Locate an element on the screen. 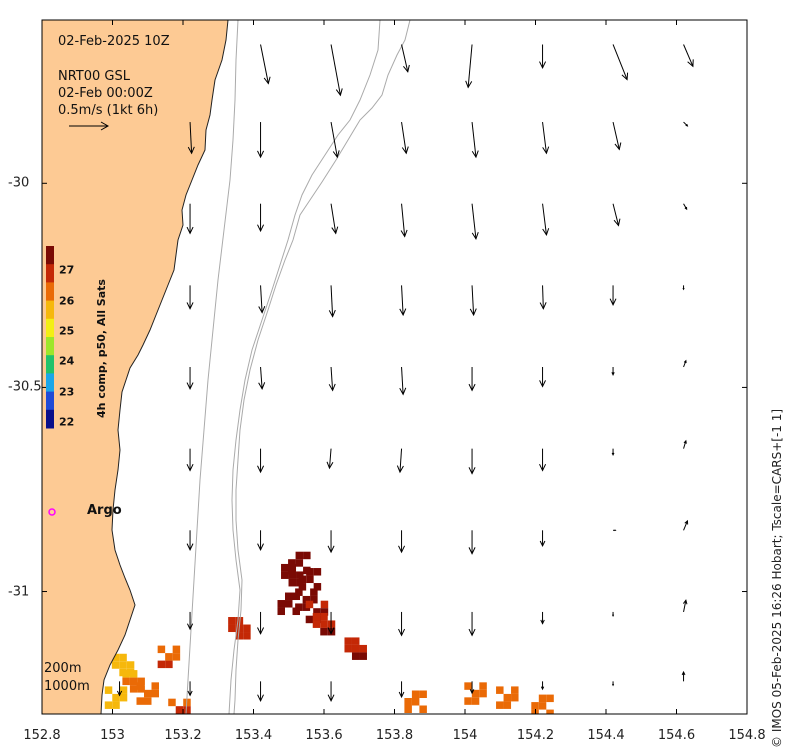 This screenshot has width=790, height=750. x-tick-label: 154 is located at coordinates (465, 735).